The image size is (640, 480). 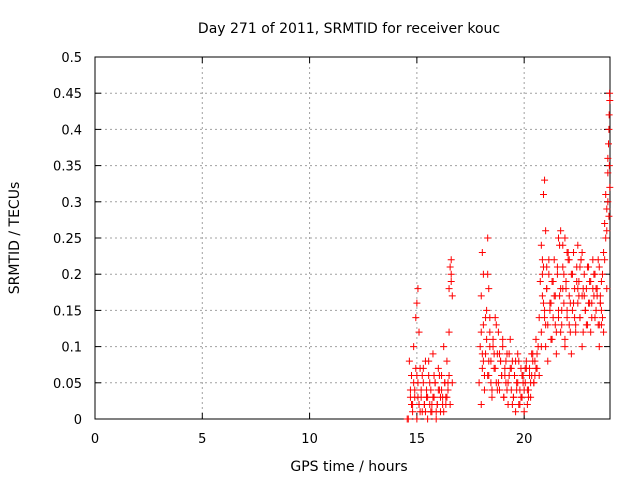 I want to click on x-tick-label: 5, so click(x=202, y=439).